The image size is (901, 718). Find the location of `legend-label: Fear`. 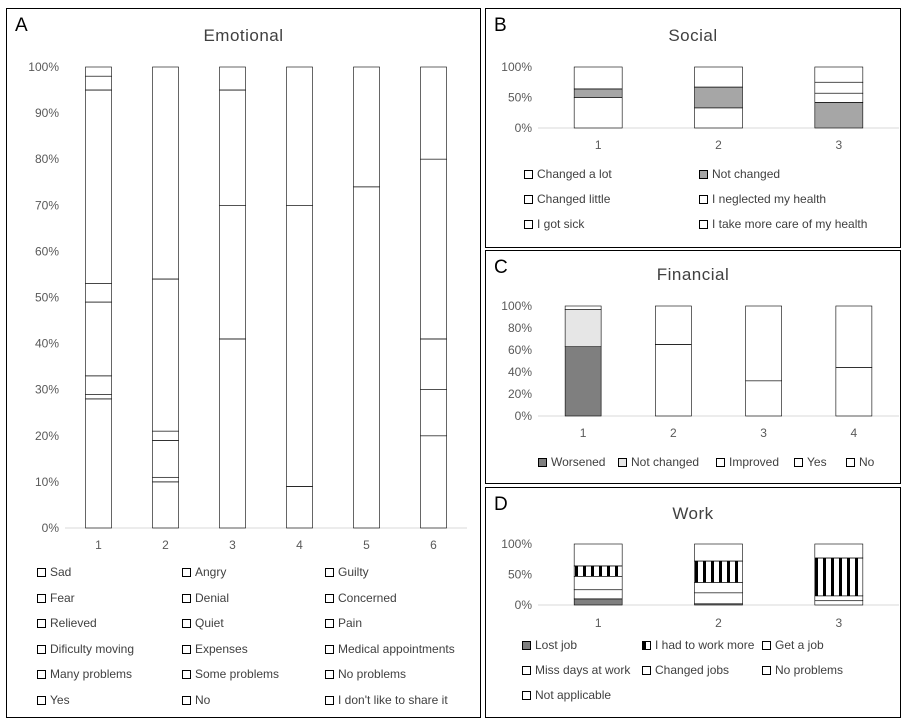

legend-label: Fear is located at coordinates (62, 597).